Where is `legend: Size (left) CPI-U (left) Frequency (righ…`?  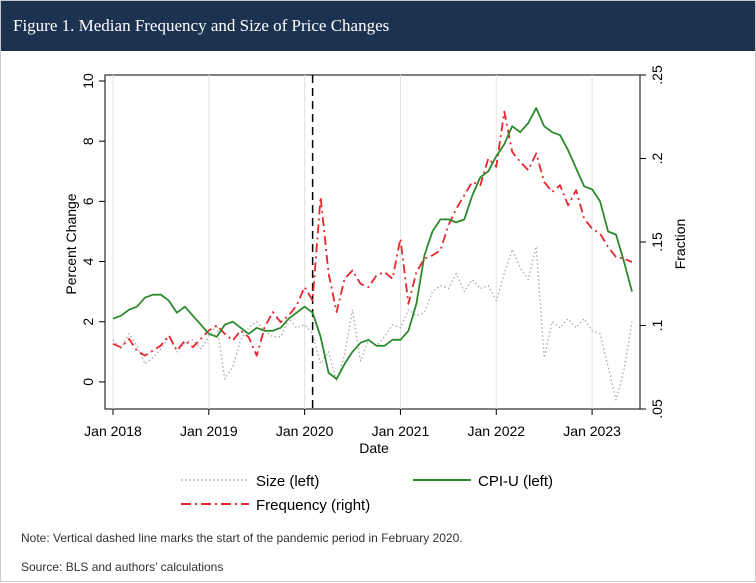
legend: Size (left) CPI-U (left) Frequency (righ… is located at coordinates (367, 493).